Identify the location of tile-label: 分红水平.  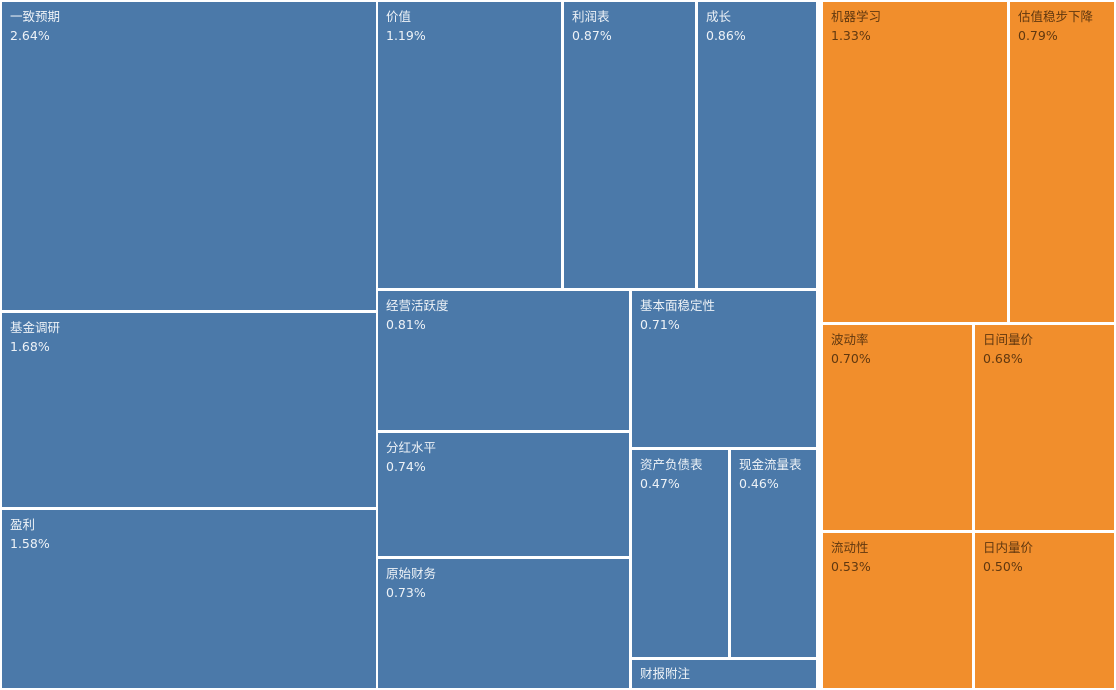
(411, 447).